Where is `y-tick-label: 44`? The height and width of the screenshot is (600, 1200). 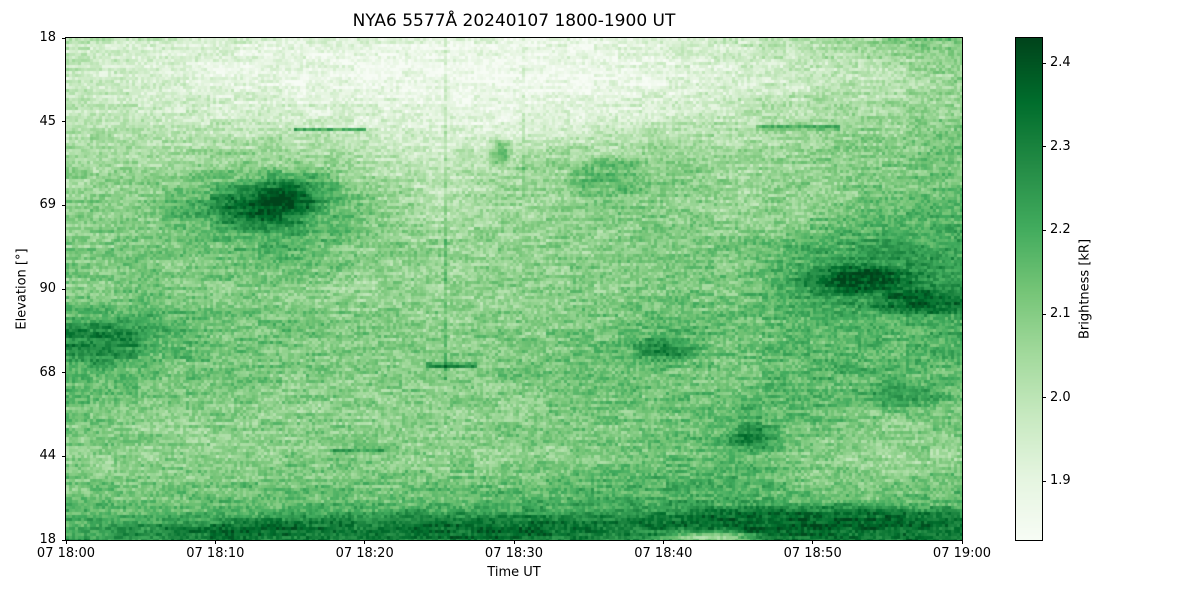
y-tick-label: 44 is located at coordinates (47, 456).